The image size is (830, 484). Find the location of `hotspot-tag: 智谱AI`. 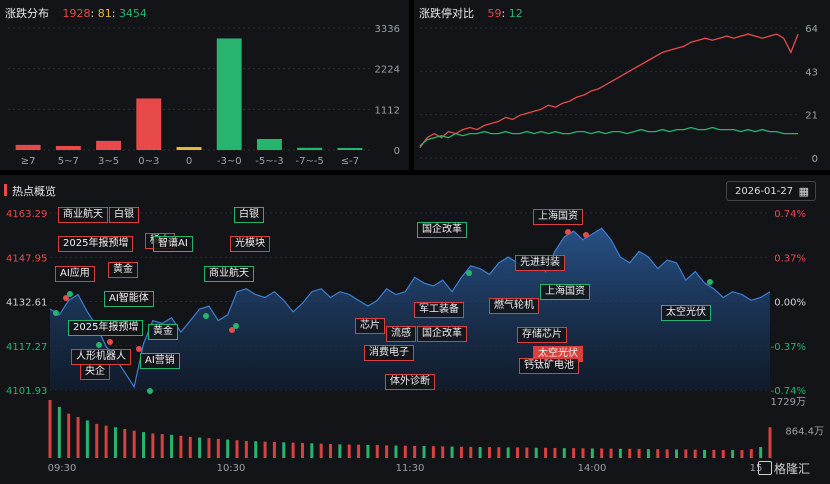

hotspot-tag: 智谱AI is located at coordinates (173, 244).